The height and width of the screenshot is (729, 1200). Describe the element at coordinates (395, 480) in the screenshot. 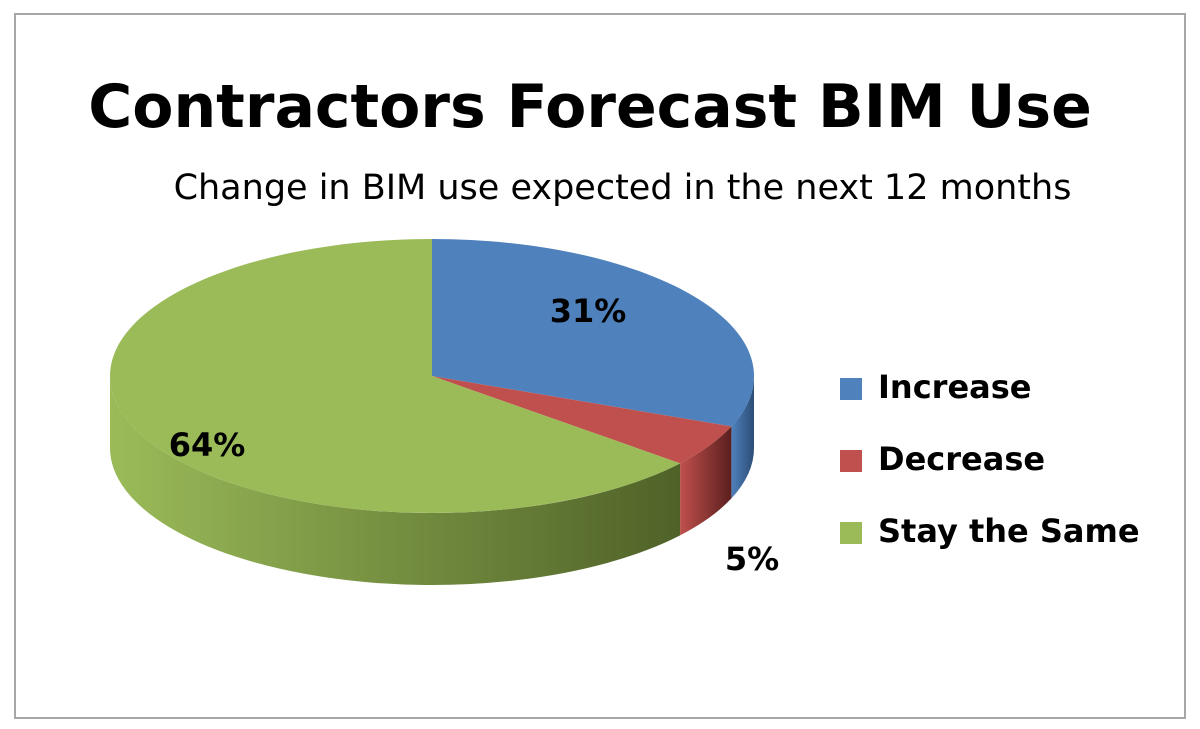

I see `pie-side-stay-the-same` at that location.